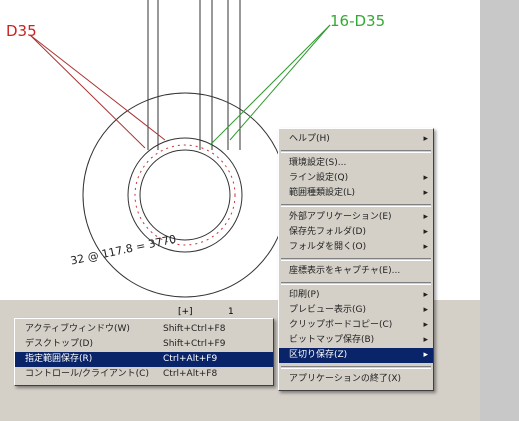 The image size is (519, 421). Describe the element at coordinates (356, 295) in the screenshot. I see `menu-item: 印刷(P) ▸` at that location.